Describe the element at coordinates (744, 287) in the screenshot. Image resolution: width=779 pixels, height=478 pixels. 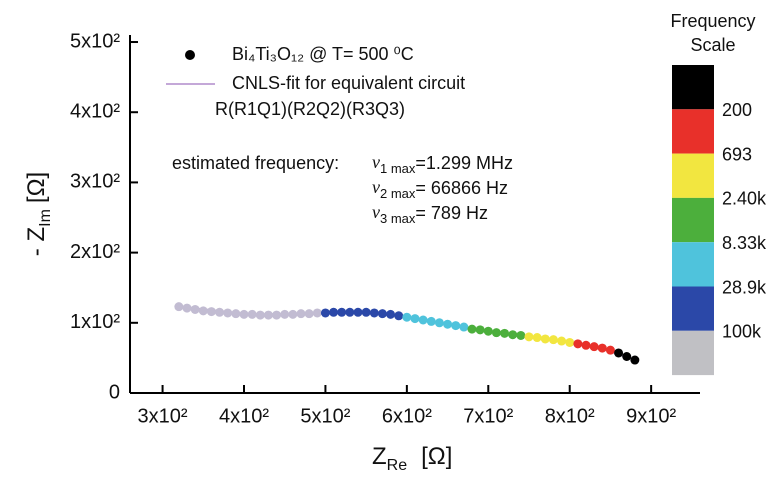
I see `scale-label: 28.9k` at that location.